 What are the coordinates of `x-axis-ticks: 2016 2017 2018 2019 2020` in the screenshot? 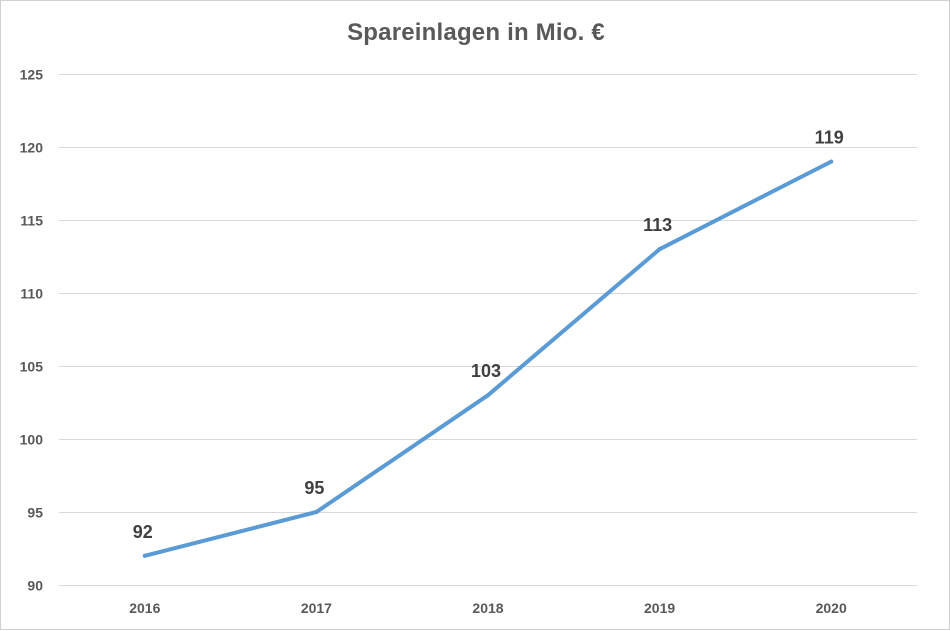 It's located at (488, 608).